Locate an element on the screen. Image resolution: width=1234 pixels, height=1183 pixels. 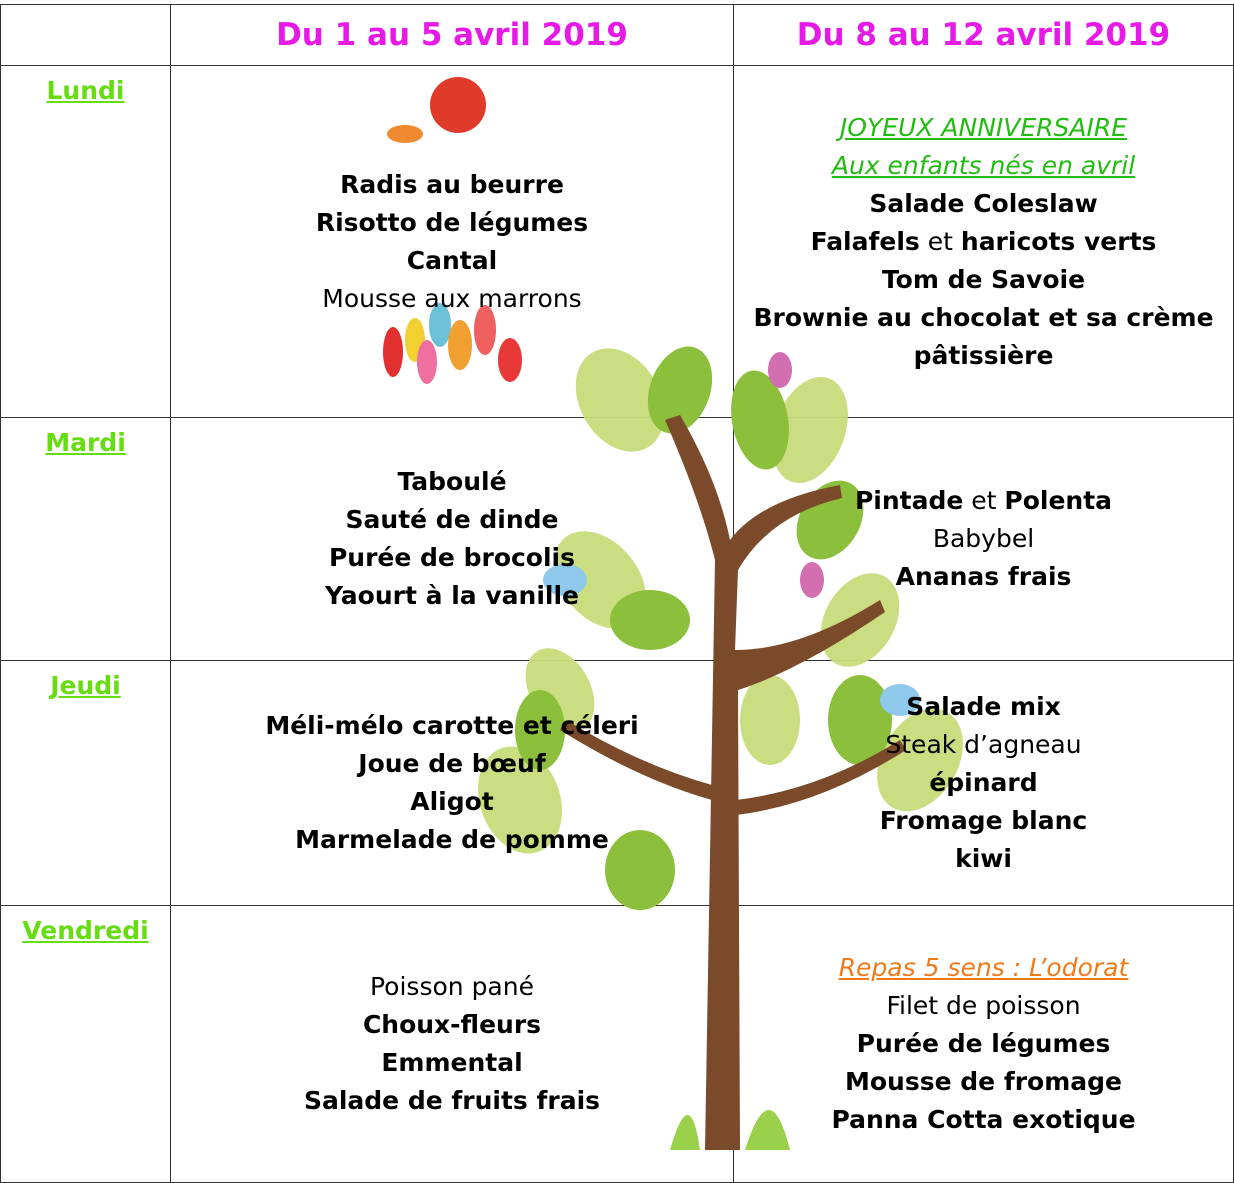
menu-item: Falafels is located at coordinates (865, 241).